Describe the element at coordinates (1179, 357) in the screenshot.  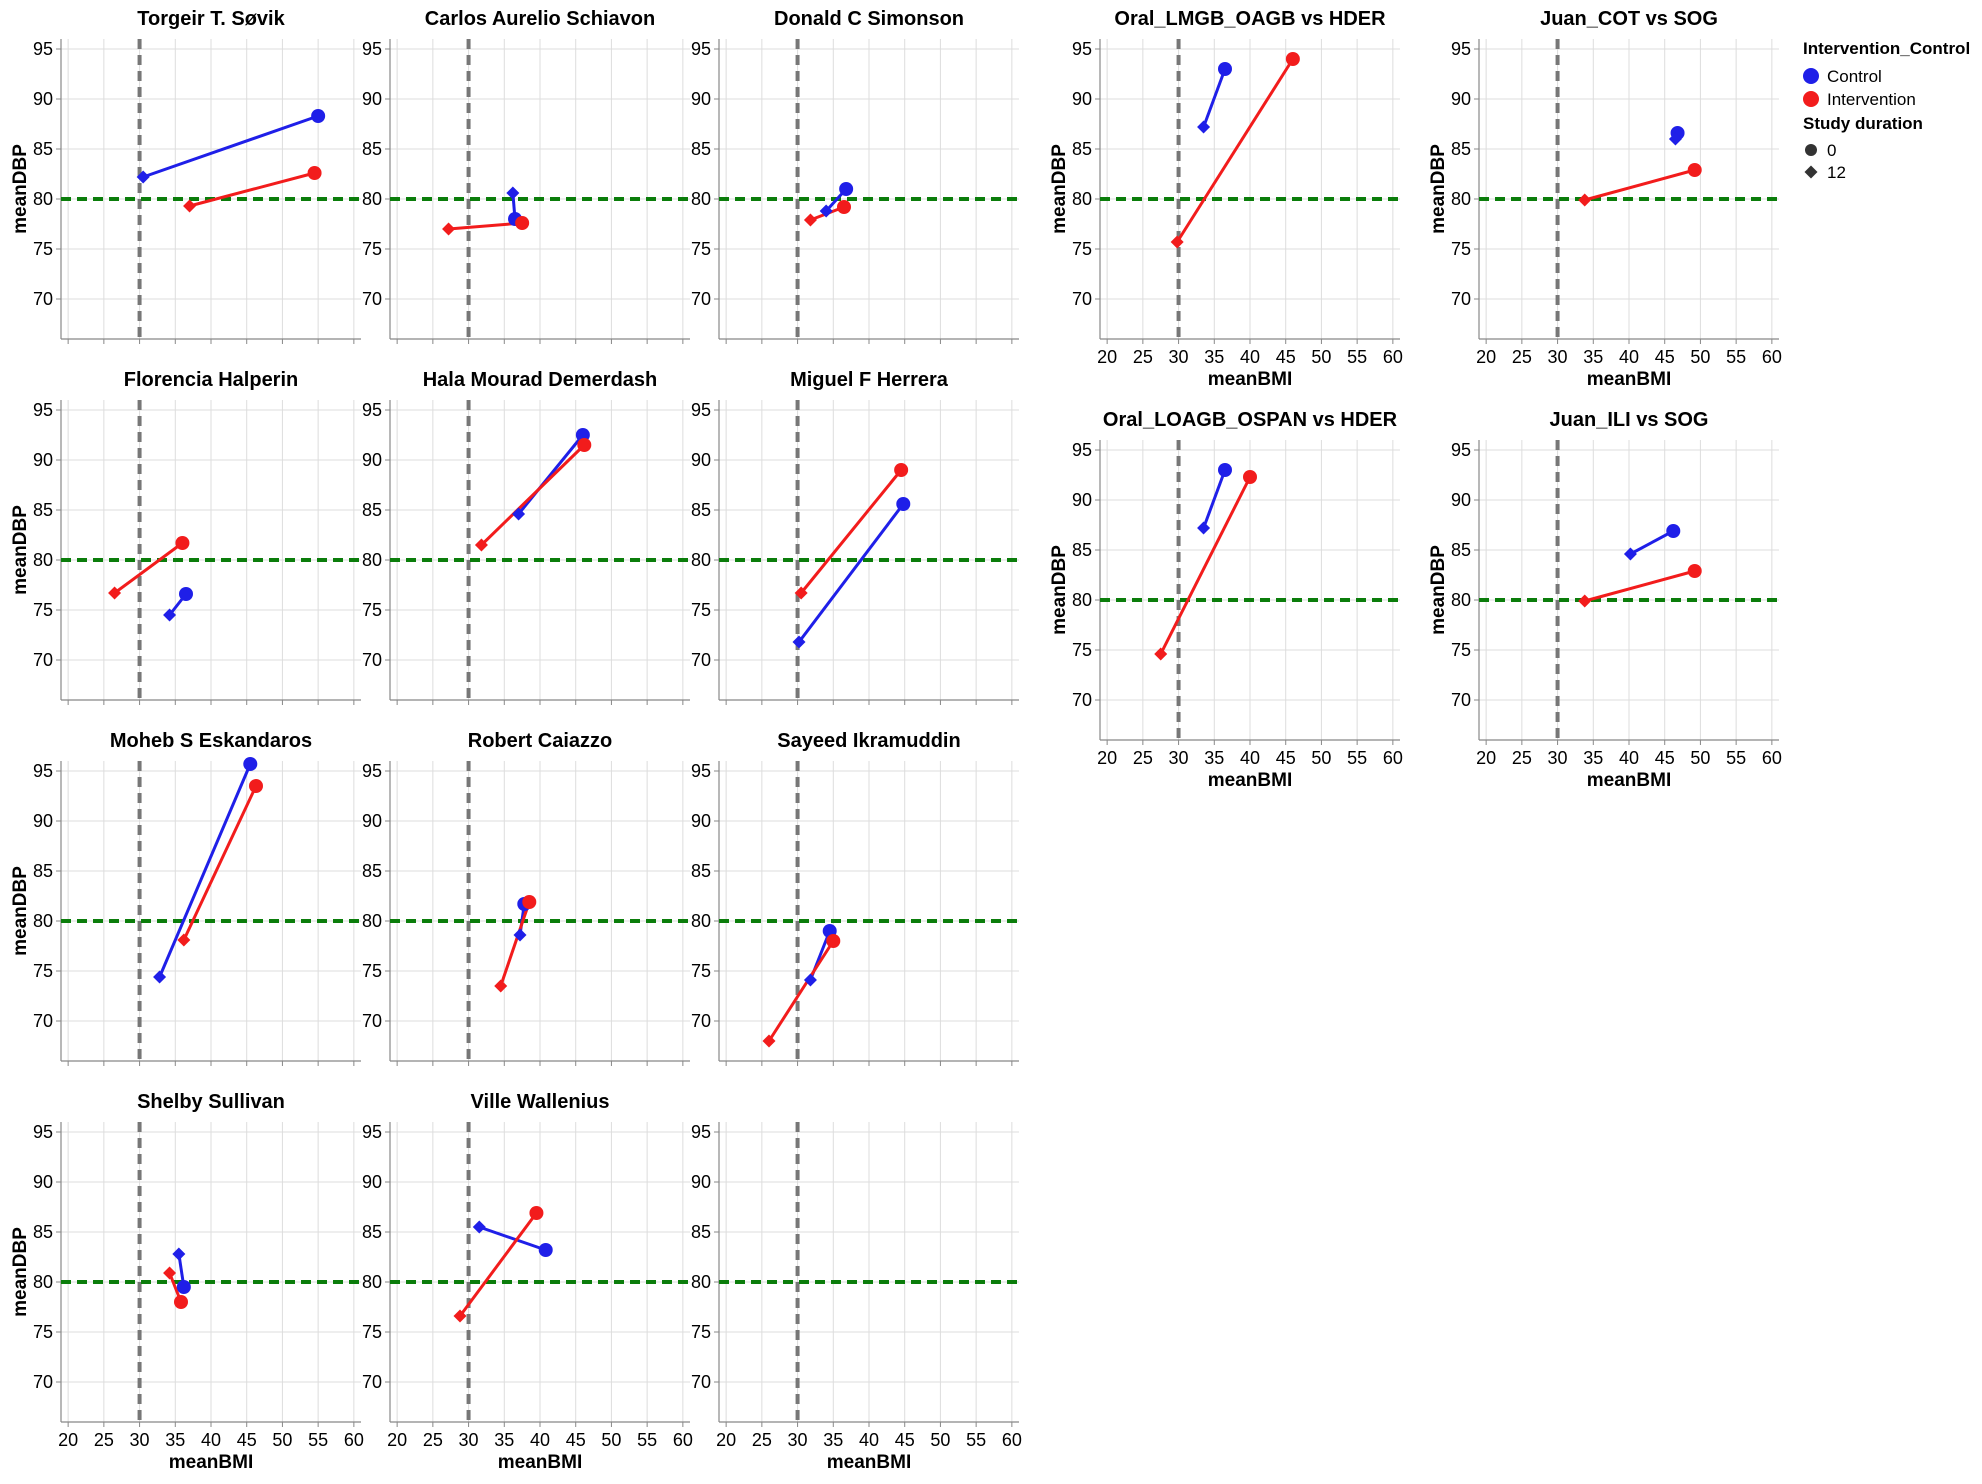
I see `x-tick-label: 30` at that location.